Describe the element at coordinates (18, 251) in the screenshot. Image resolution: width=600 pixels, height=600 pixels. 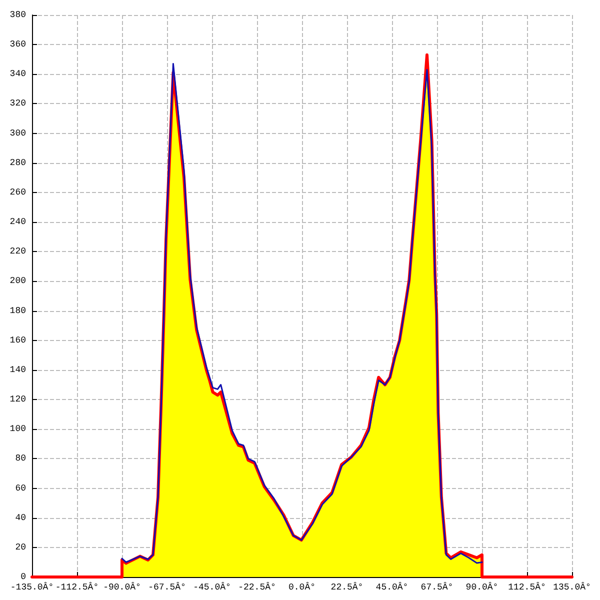
I see `y-tick-label: 220` at that location.